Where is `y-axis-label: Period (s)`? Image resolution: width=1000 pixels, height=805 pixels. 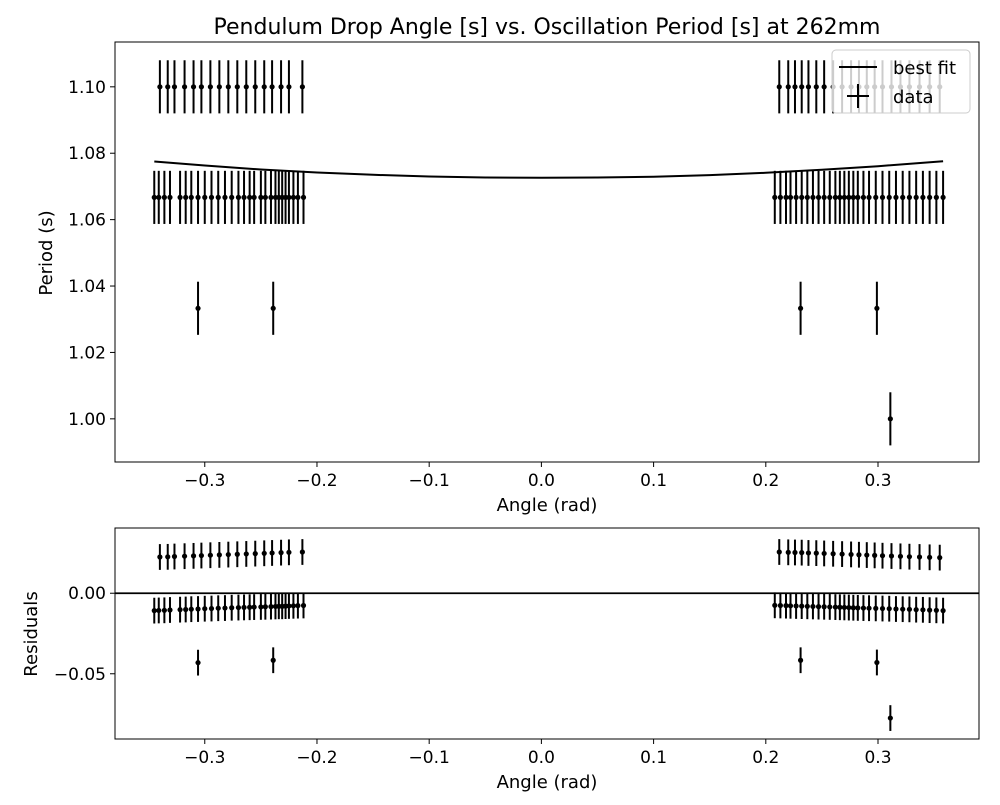 y-axis-label: Period (s) is located at coordinates (46, 252).